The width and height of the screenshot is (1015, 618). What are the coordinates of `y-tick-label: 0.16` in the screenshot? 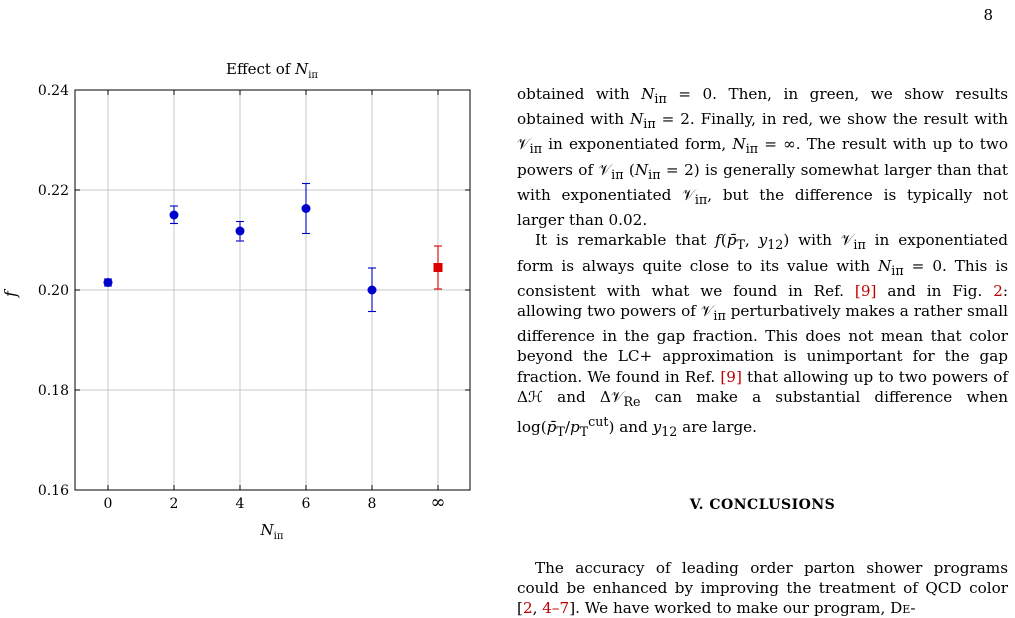 It's located at (53, 491).